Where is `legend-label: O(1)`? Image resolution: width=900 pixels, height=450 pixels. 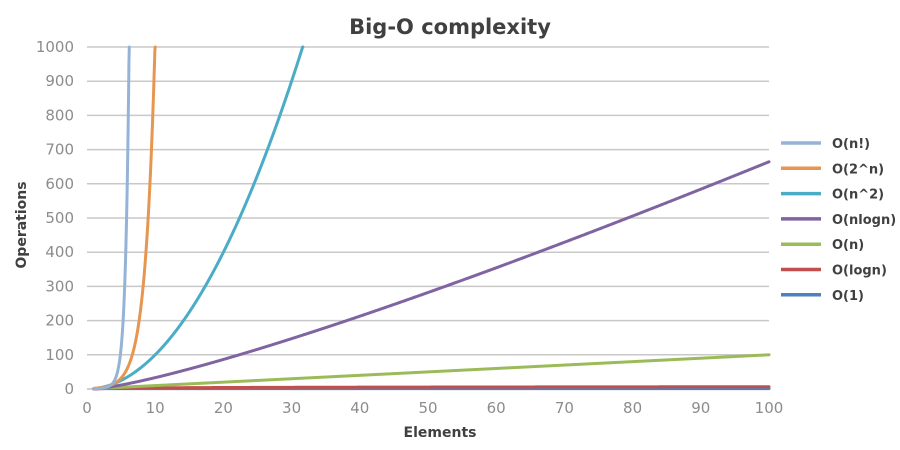 legend-label: O(1) is located at coordinates (848, 296).